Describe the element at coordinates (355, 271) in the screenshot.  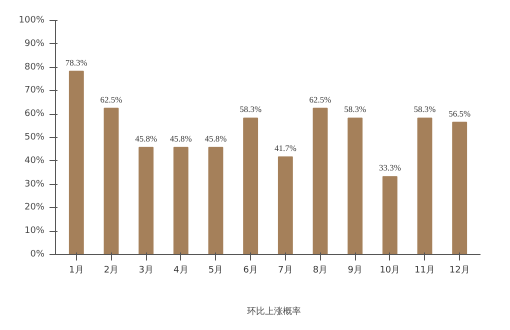
I see `x-tick-label: 9月` at that location.